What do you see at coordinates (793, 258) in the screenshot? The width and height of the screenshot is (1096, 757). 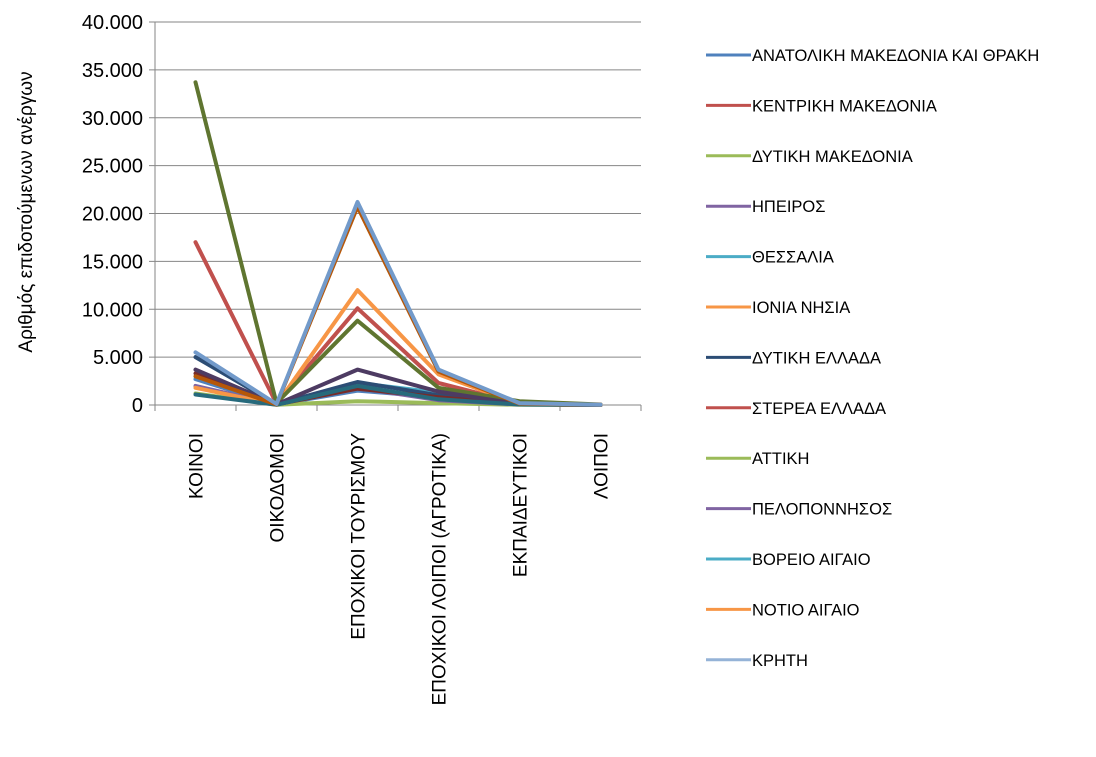 I see `legend-label: ΘΕΣΣΑΛΙΑ` at bounding box center [793, 258].